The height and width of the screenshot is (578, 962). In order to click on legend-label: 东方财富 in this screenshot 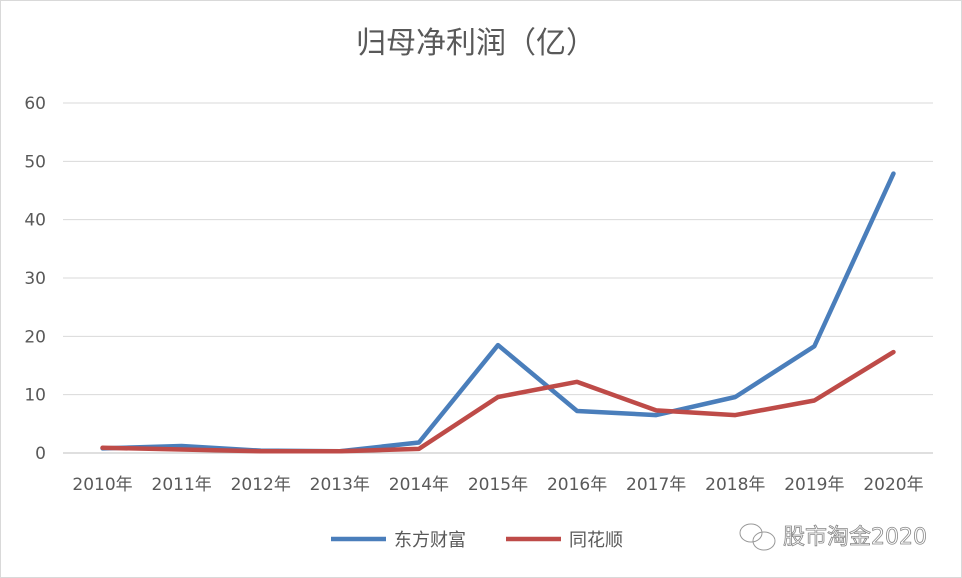, I will do `click(430, 540)`.